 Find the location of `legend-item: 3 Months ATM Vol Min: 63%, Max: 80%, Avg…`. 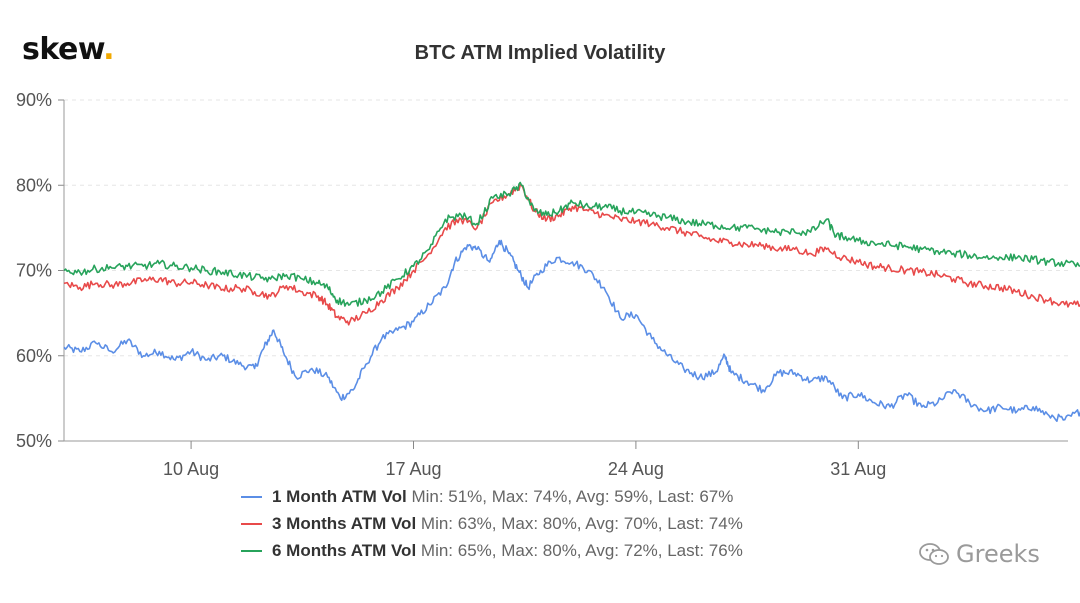

legend-item: 3 Months ATM Vol Min: 63%, Max: 80%, Avg… is located at coordinates (507, 523).